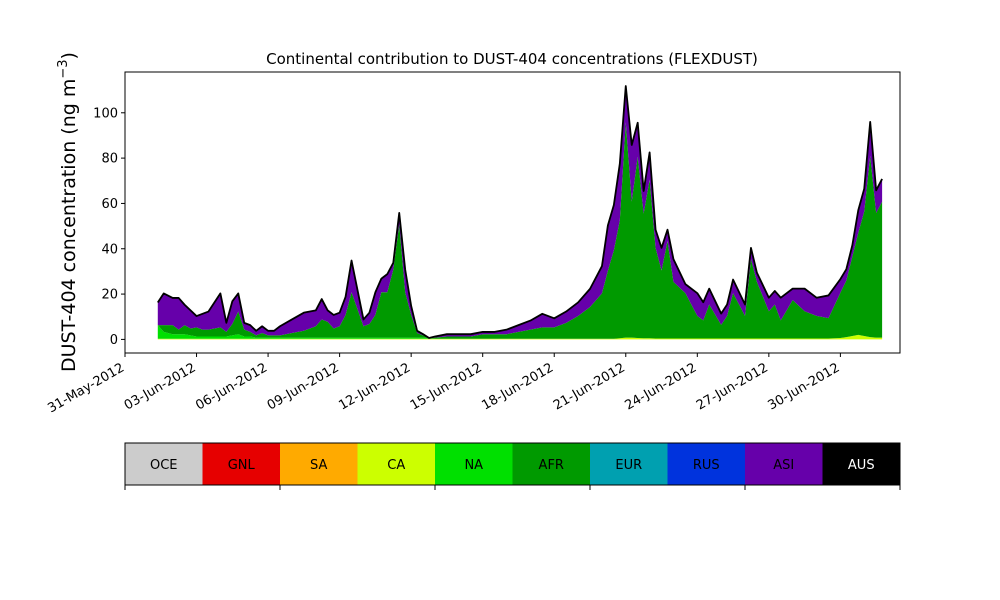 This screenshot has height=600, width=1000. I want to click on x-tick-label: 09-Jun-2012, so click(303, 386).